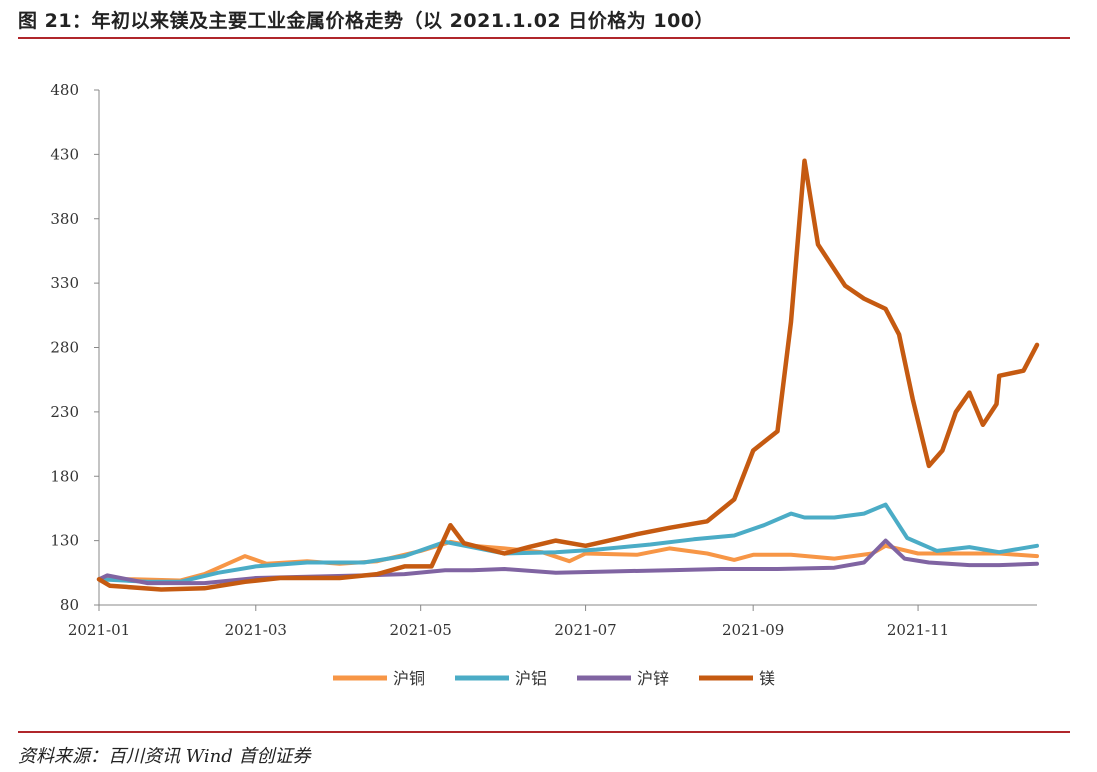 The image size is (1097, 772). I want to click on legend-label: 沪铜, so click(409, 678).